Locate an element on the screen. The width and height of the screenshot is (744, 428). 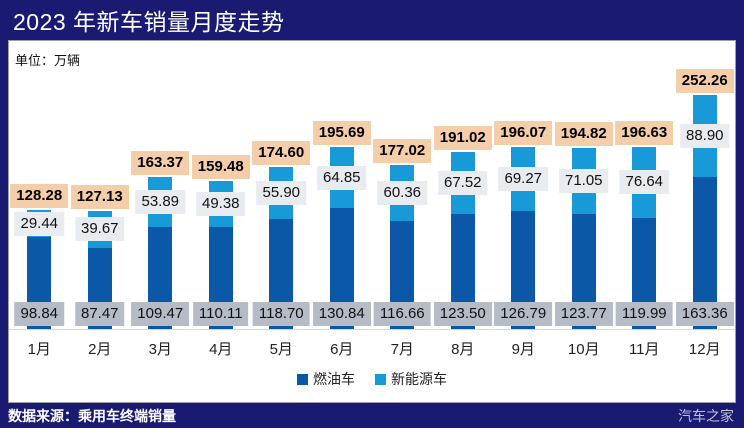
fuel-value-label: 118.70 is located at coordinates (281, 314).